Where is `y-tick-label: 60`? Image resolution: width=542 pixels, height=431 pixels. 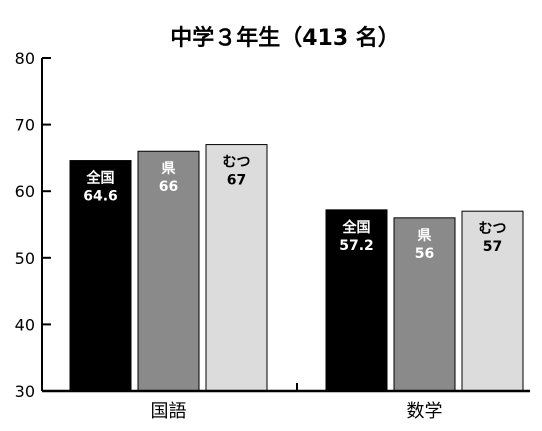 y-tick-label: 60 is located at coordinates (25, 191).